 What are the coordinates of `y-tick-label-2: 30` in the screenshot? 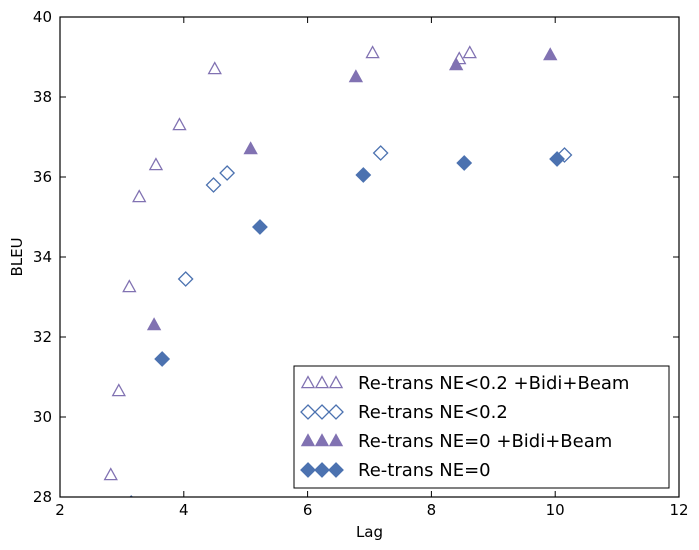 It's located at (42, 417).